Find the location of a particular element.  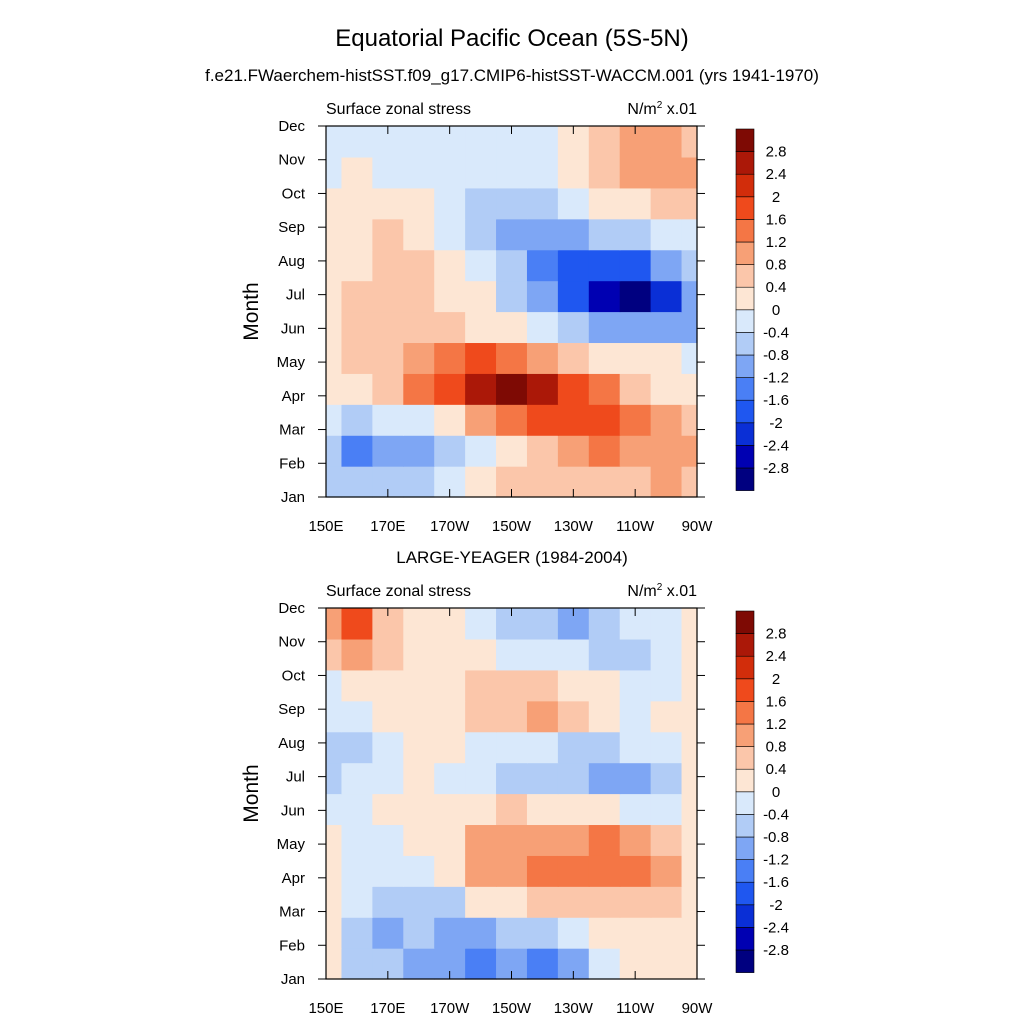

y-tick-label: Sep is located at coordinates (291, 709).